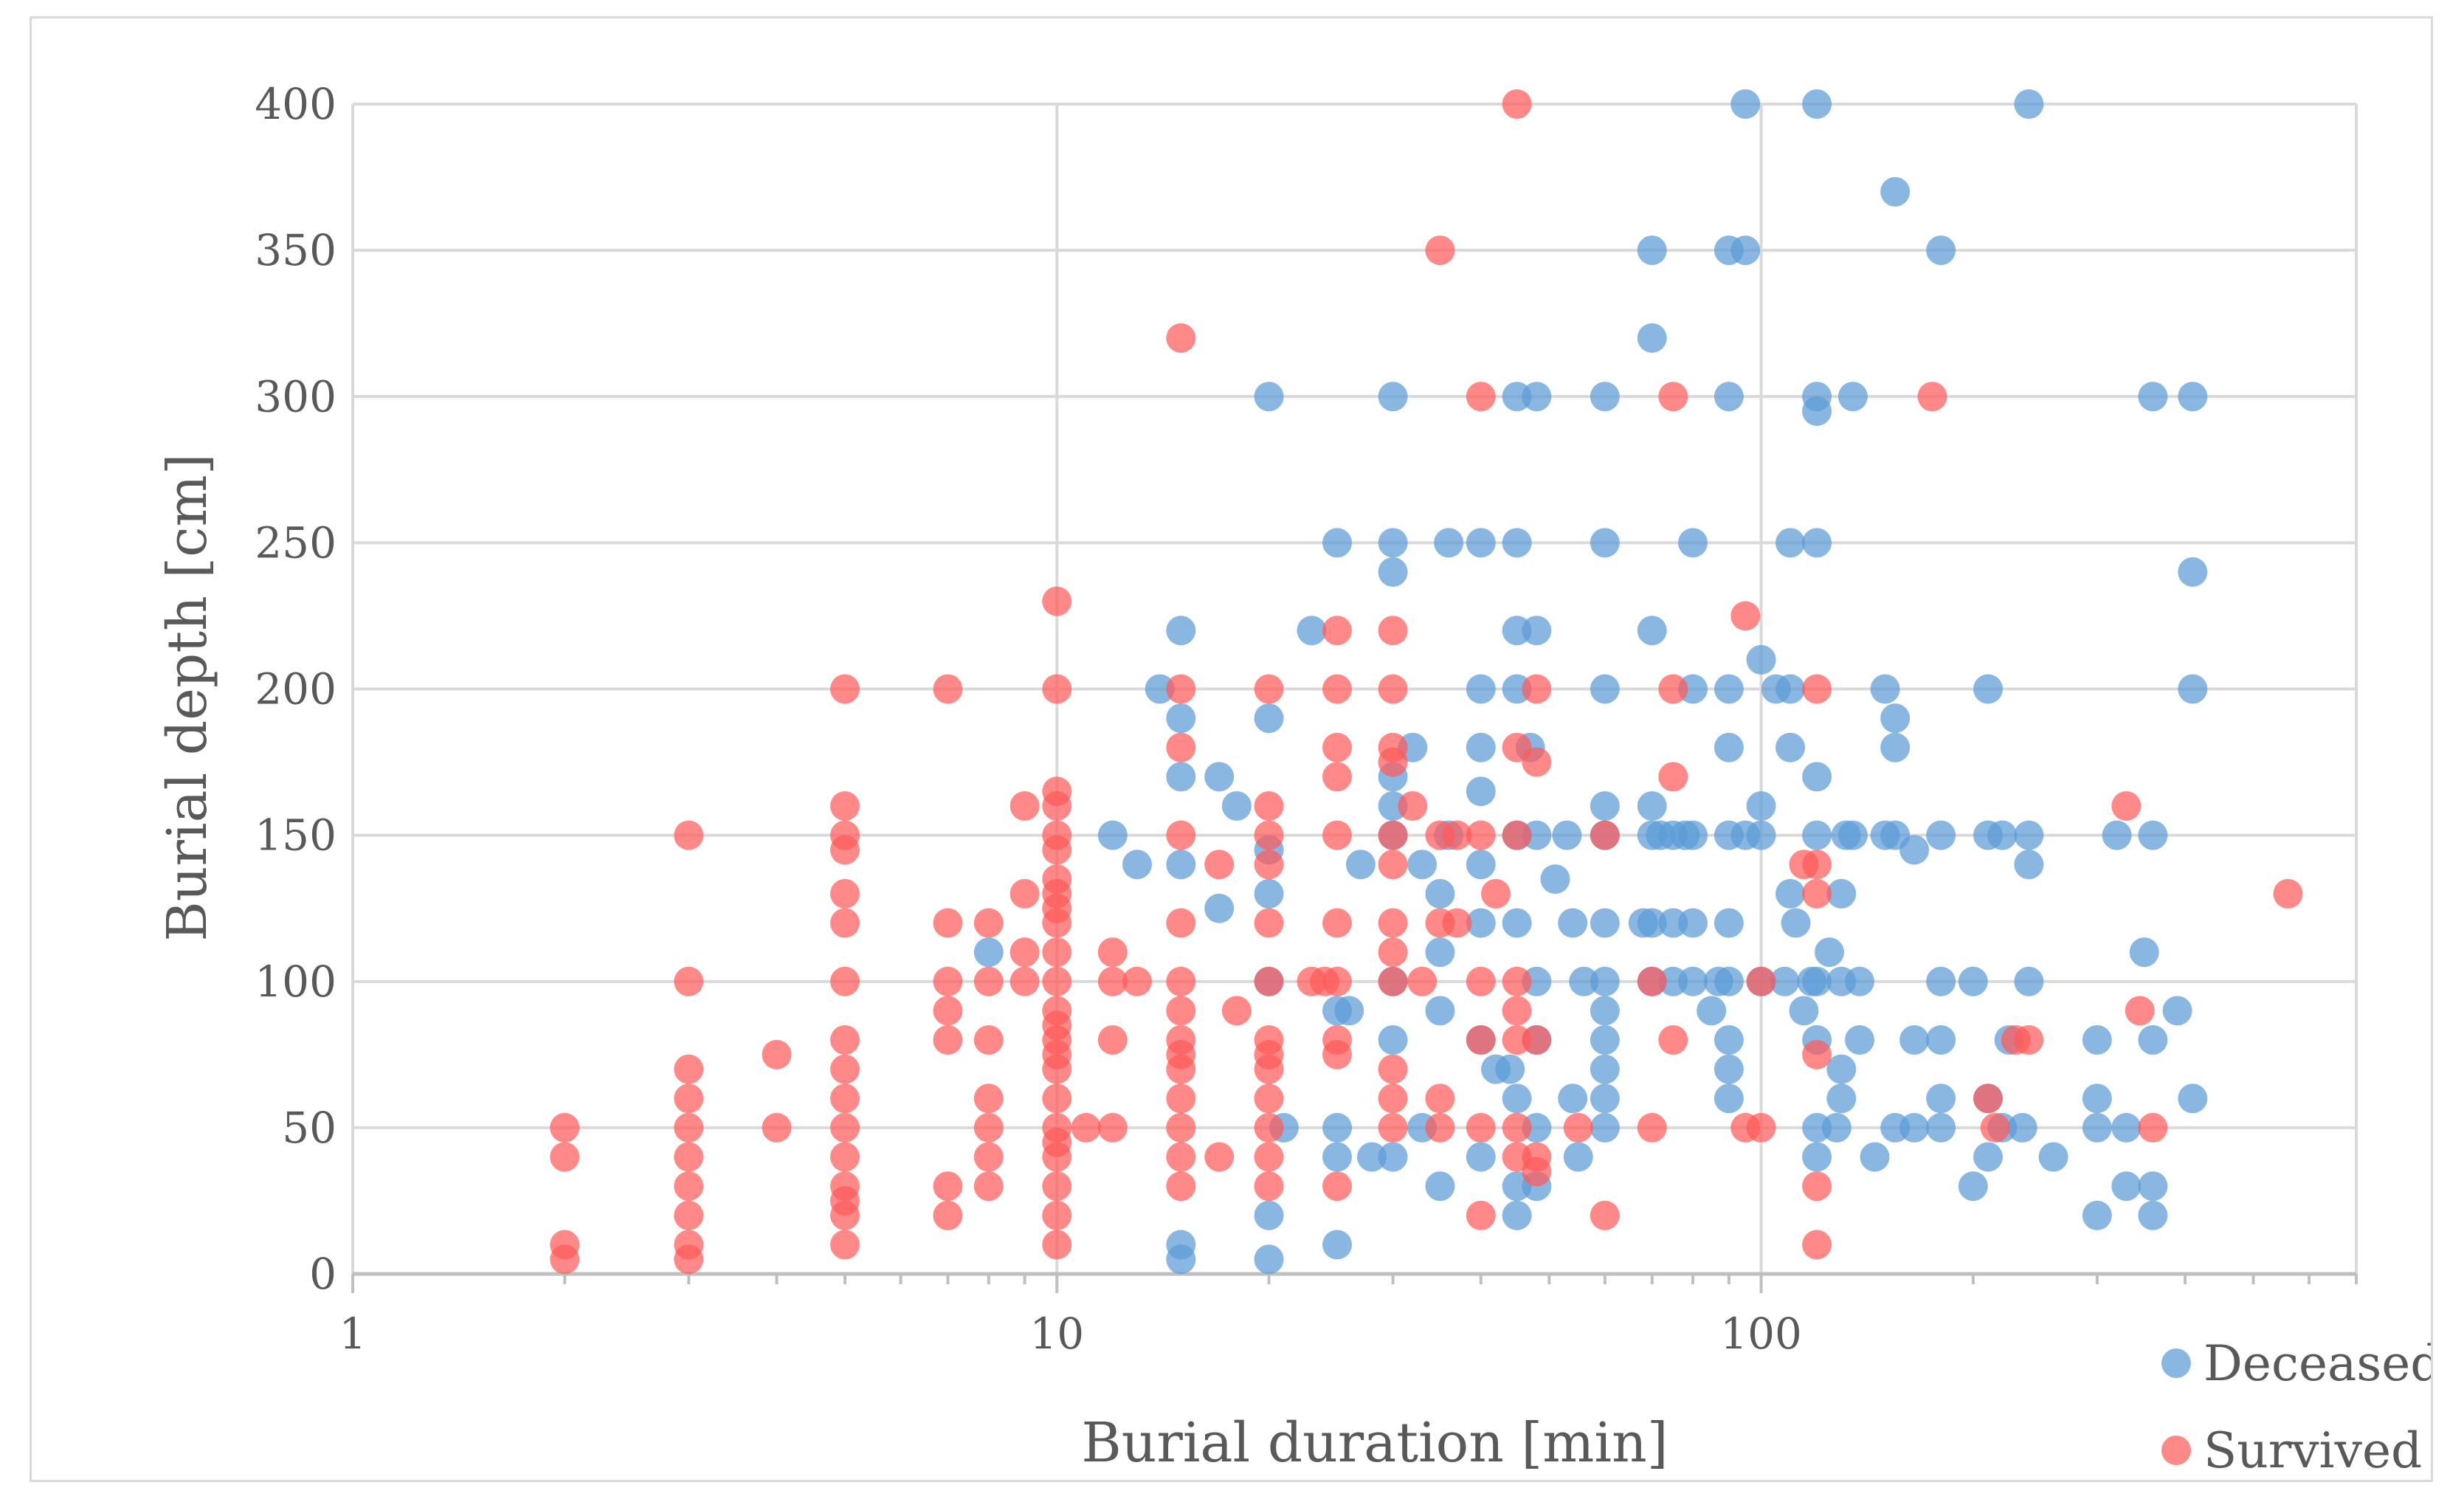 This screenshot has height=1502, width=2464. I want to click on x-tick-label-100: 100, so click(1761, 1334).